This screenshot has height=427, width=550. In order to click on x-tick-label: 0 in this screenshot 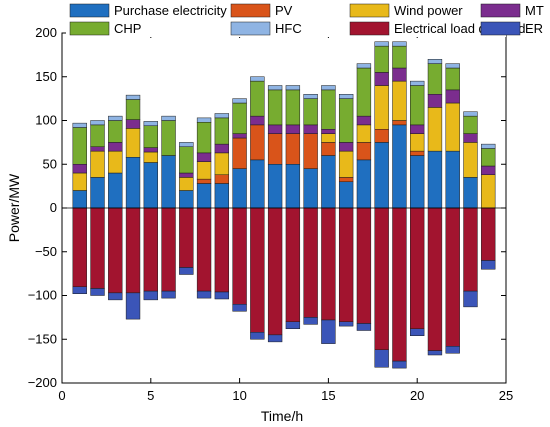, I will do `click(61, 395)`.